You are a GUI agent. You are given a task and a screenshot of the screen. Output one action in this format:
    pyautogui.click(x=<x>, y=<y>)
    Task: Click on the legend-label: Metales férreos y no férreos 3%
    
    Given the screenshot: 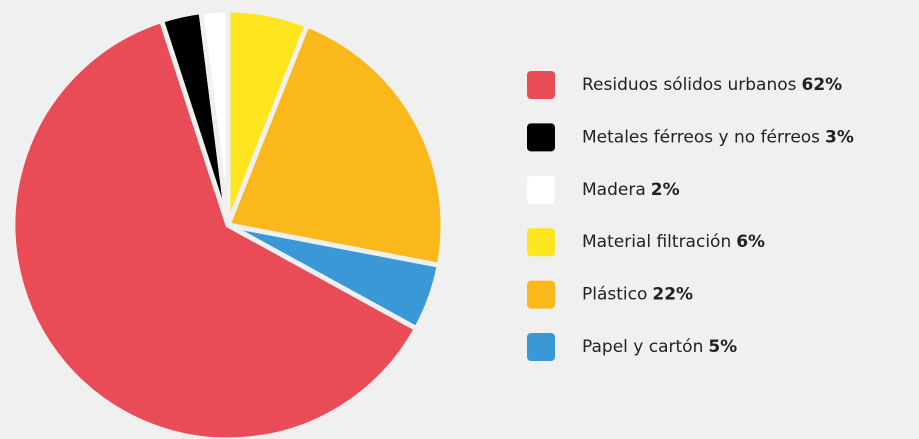 What is the action you would take?
    pyautogui.click(x=718, y=137)
    